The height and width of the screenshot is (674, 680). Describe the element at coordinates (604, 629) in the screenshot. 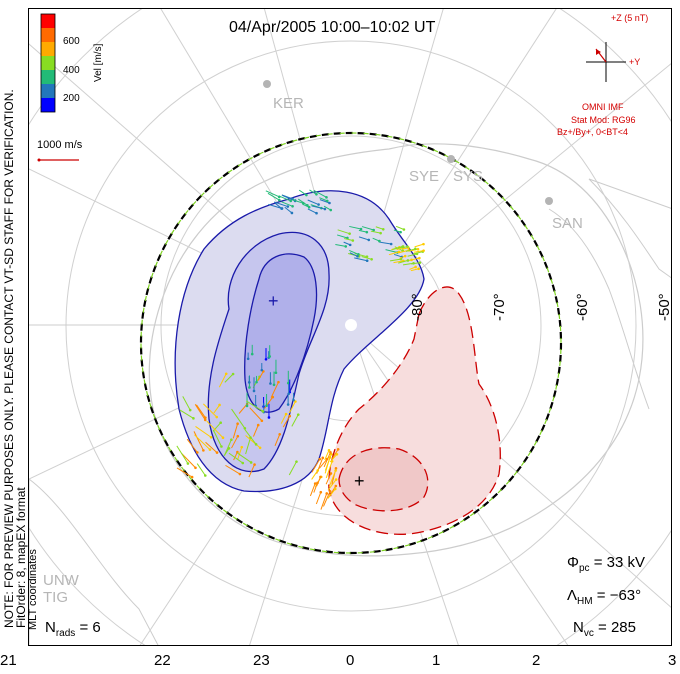

I see `stat-vector-count: Nvc = 285` at that location.